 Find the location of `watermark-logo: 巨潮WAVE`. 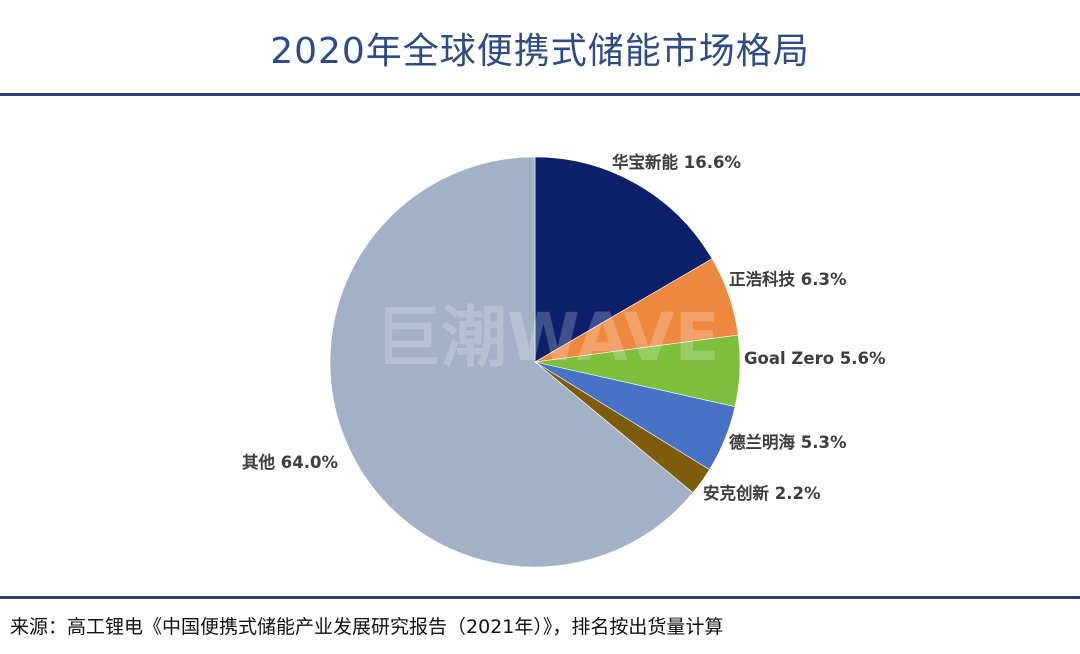

watermark-logo: 巨潮WAVE is located at coordinates (547, 337).